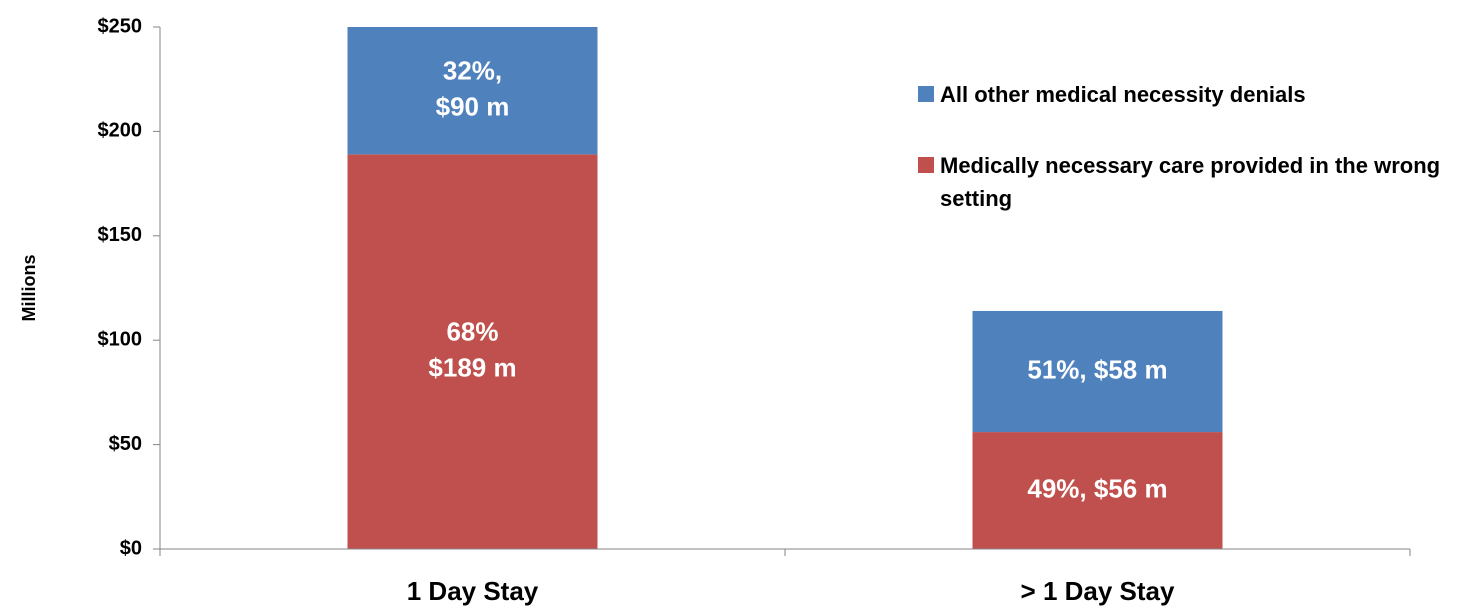 This screenshot has width=1483, height=615. What do you see at coordinates (120, 26) in the screenshot?
I see `y-tick-label: $250` at bounding box center [120, 26].